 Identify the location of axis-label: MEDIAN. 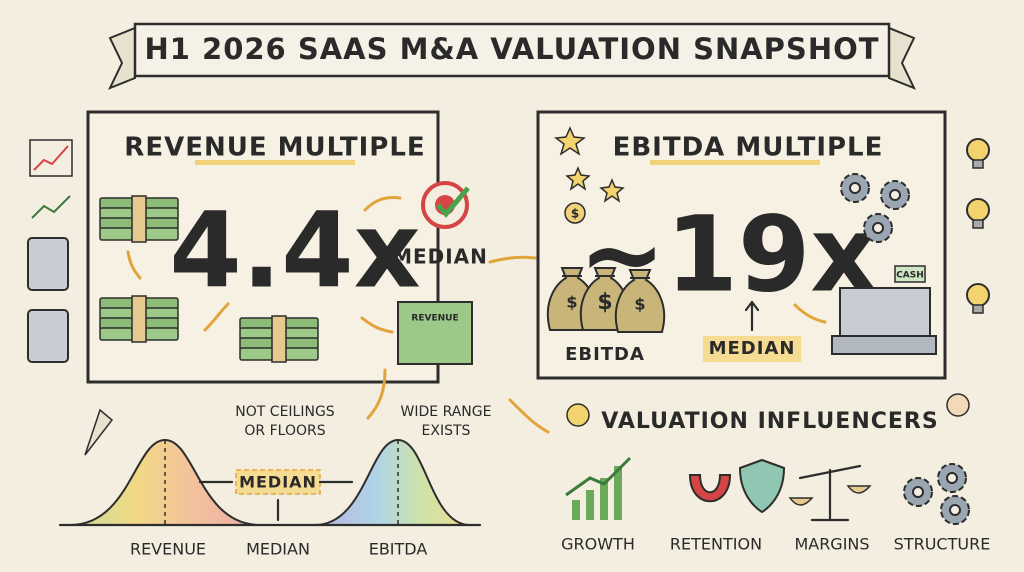
(278, 549).